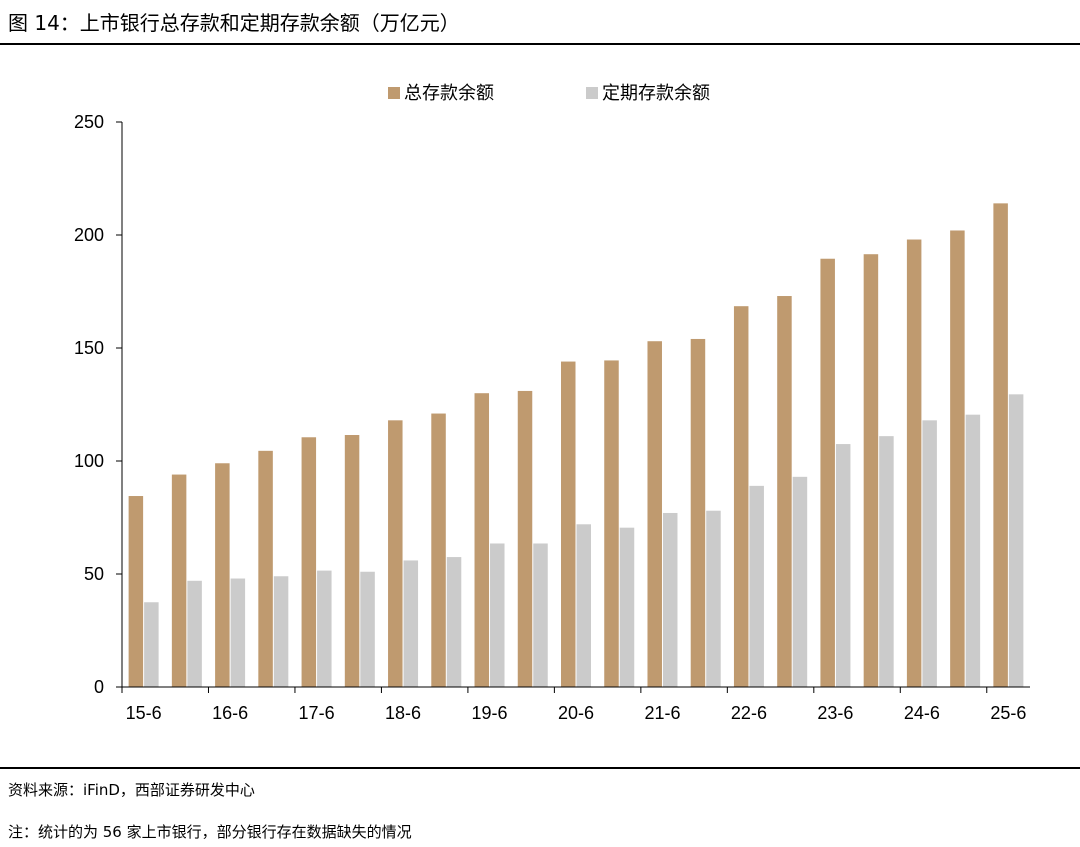  Describe the element at coordinates (89, 235) in the screenshot. I see `y-tick-label: 200` at that location.